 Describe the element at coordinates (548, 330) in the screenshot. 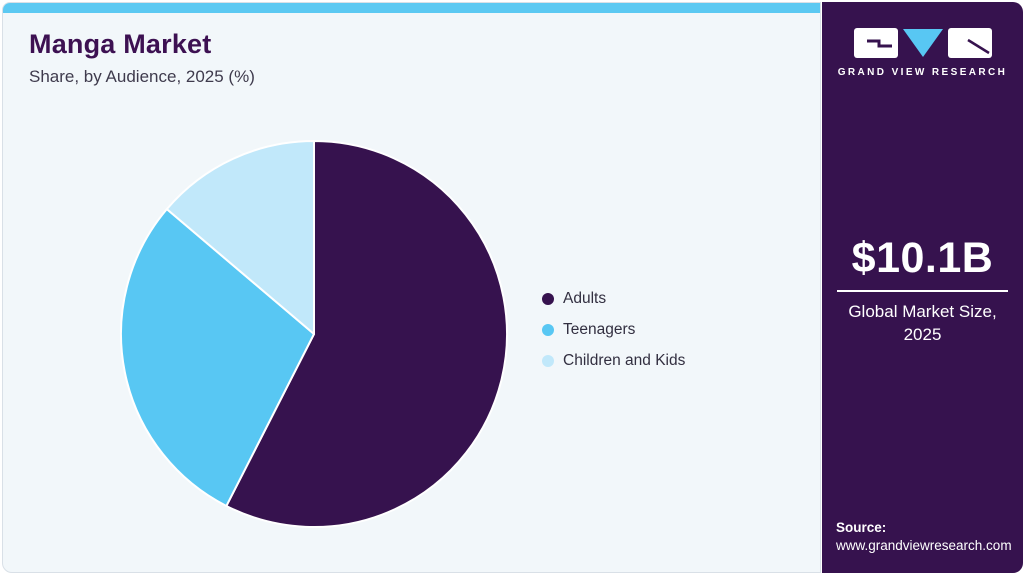

I see `legend-swatch-teenagers` at that location.